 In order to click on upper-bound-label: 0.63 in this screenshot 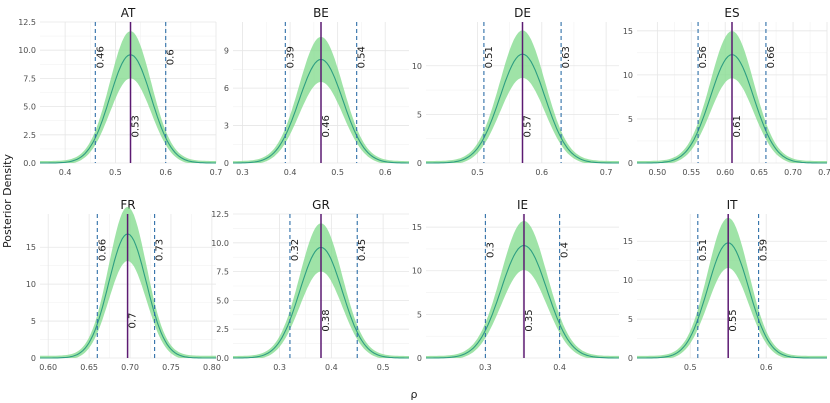, I will do `click(566, 57)`.